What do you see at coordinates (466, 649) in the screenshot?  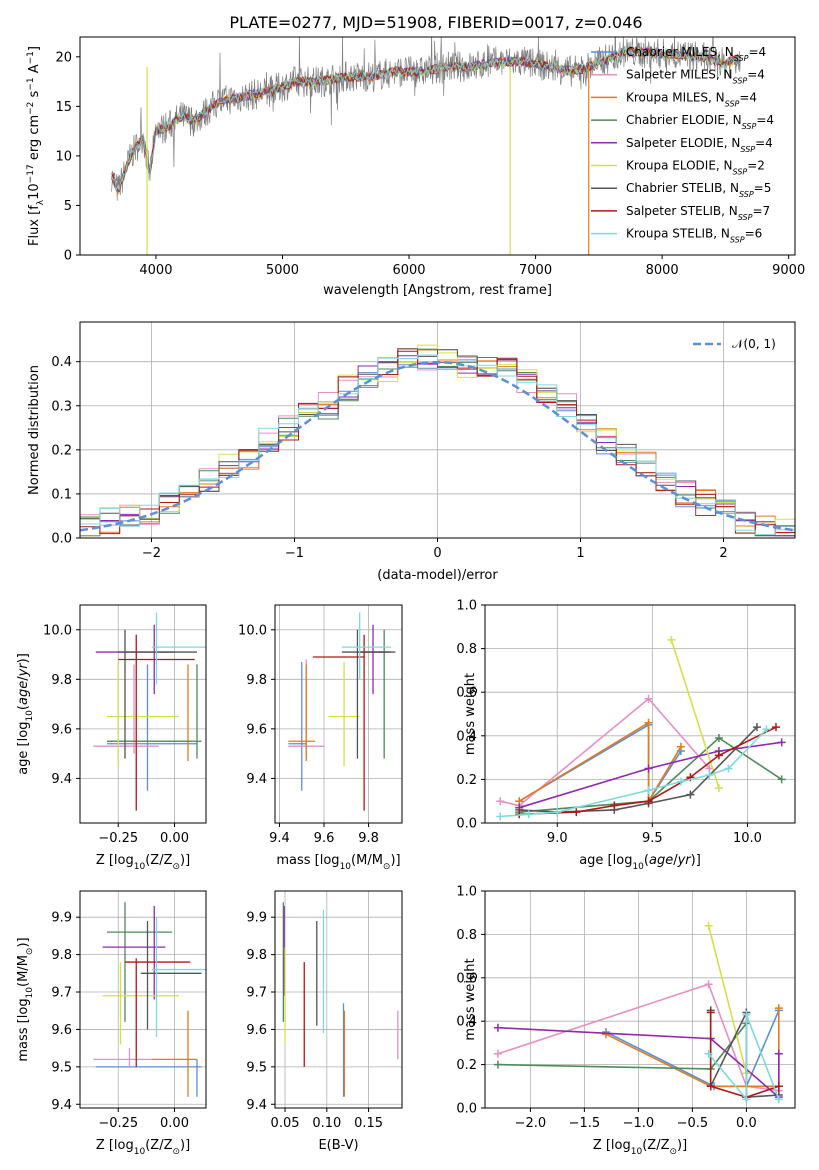 I see `y-tick-label: 0.8` at bounding box center [466, 649].